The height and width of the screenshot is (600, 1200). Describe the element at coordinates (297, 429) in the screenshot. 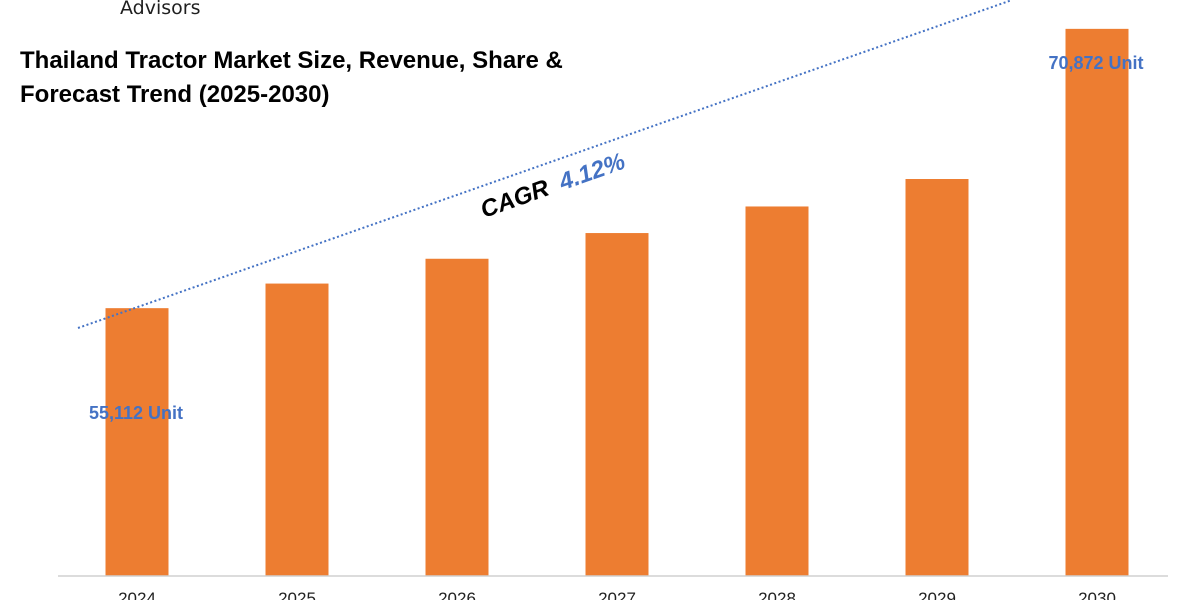

I see `bar-2025` at that location.